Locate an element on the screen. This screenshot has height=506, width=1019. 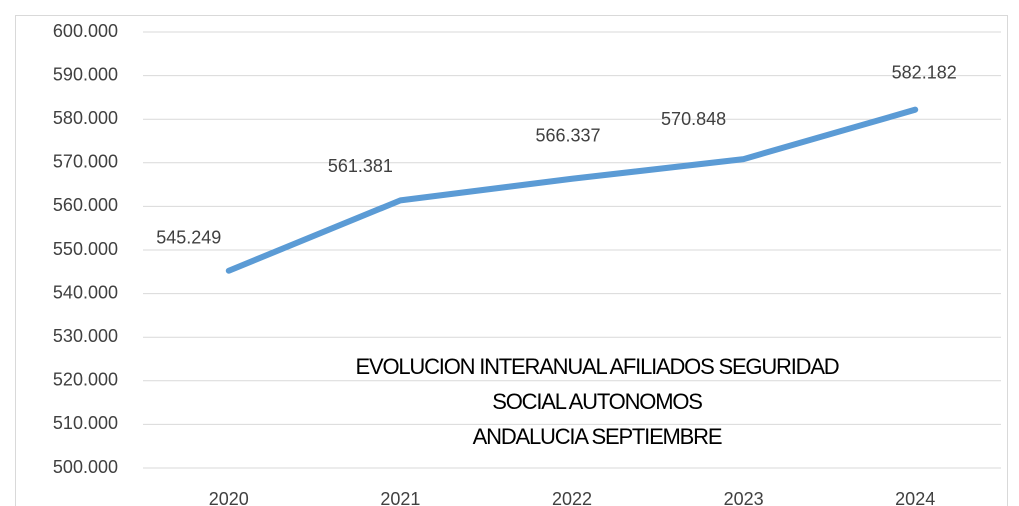
x-tick-label: 2022 is located at coordinates (572, 497).